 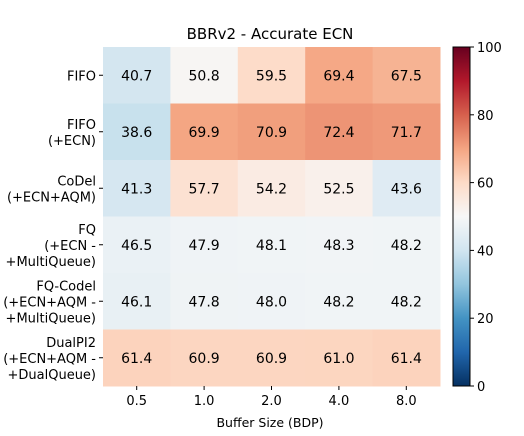 I want to click on cell-value-label: 69.4, so click(x=338, y=76).